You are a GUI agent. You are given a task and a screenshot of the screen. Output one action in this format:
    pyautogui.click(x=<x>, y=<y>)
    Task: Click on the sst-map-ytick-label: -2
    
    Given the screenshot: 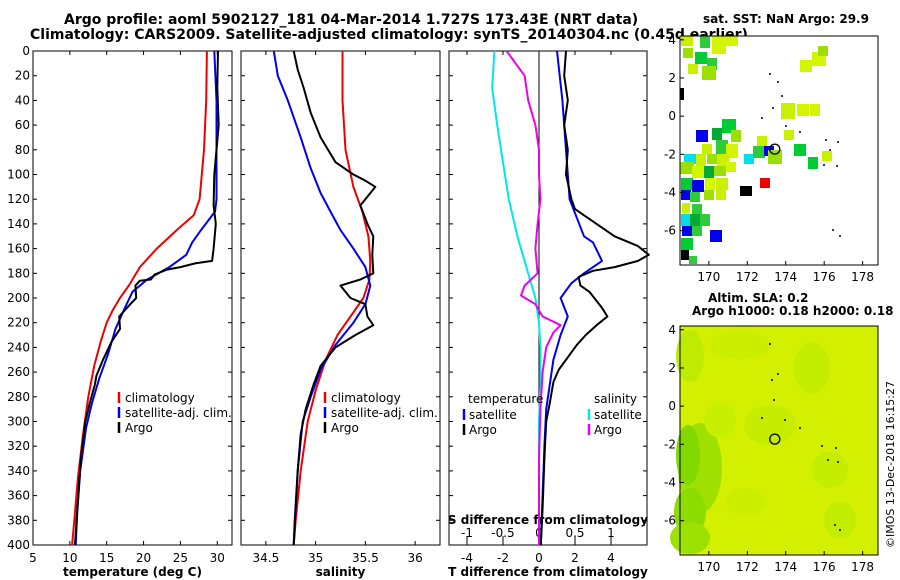 What is the action you would take?
    pyautogui.click(x=670, y=154)
    